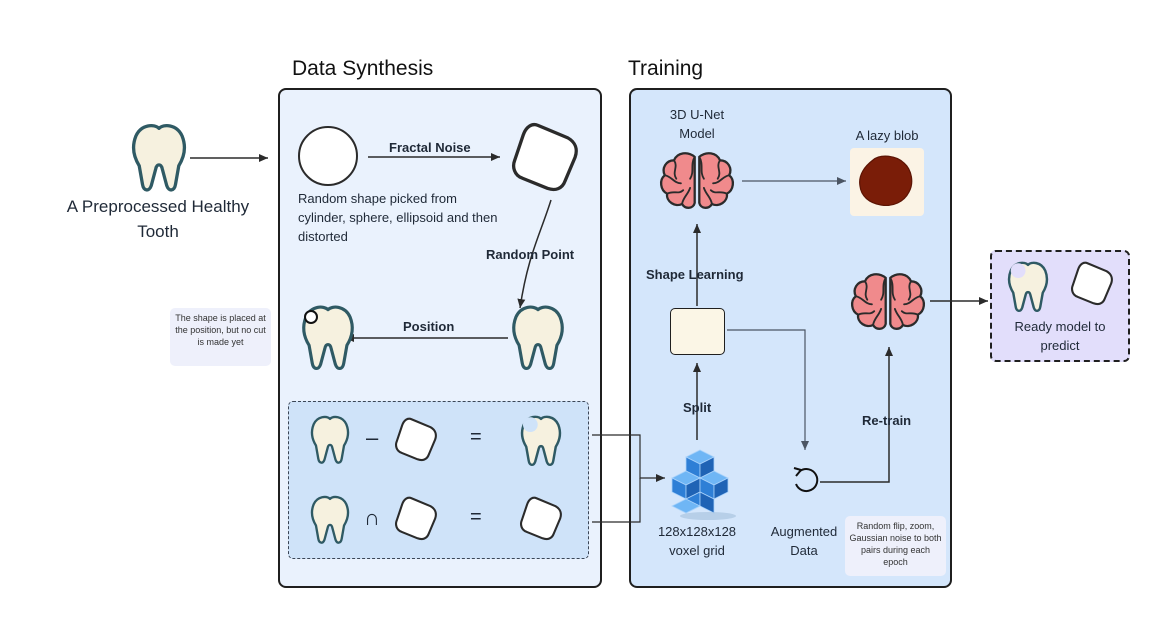 The image size is (1170, 628). Describe the element at coordinates (804, 531) in the screenshot. I see `augmented-label-line1: Augmented` at that location.